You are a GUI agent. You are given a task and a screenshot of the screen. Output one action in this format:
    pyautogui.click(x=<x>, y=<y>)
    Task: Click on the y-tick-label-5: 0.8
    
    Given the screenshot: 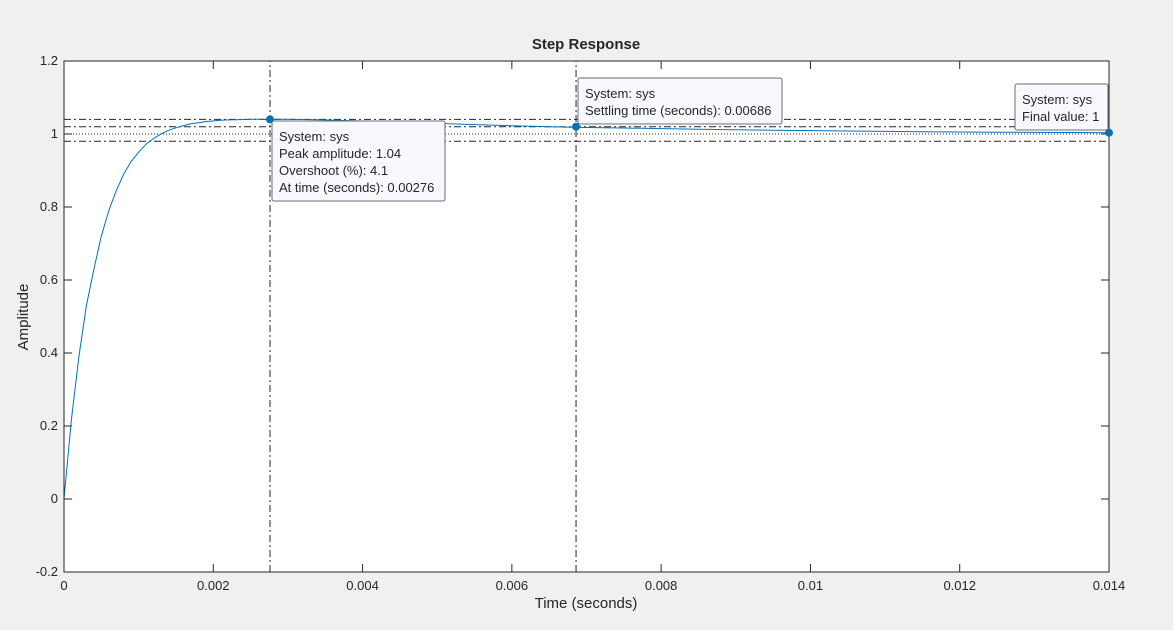 What is the action you would take?
    pyautogui.click(x=49, y=206)
    